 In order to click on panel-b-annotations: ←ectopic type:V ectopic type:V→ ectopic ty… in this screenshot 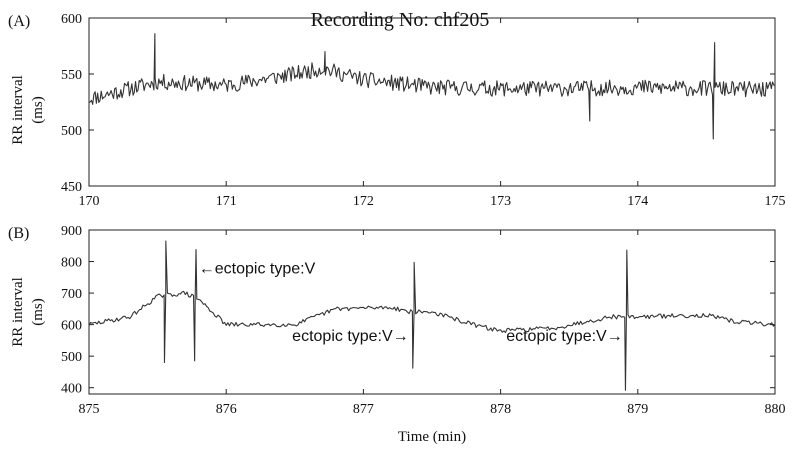, I will do `click(411, 303)`.